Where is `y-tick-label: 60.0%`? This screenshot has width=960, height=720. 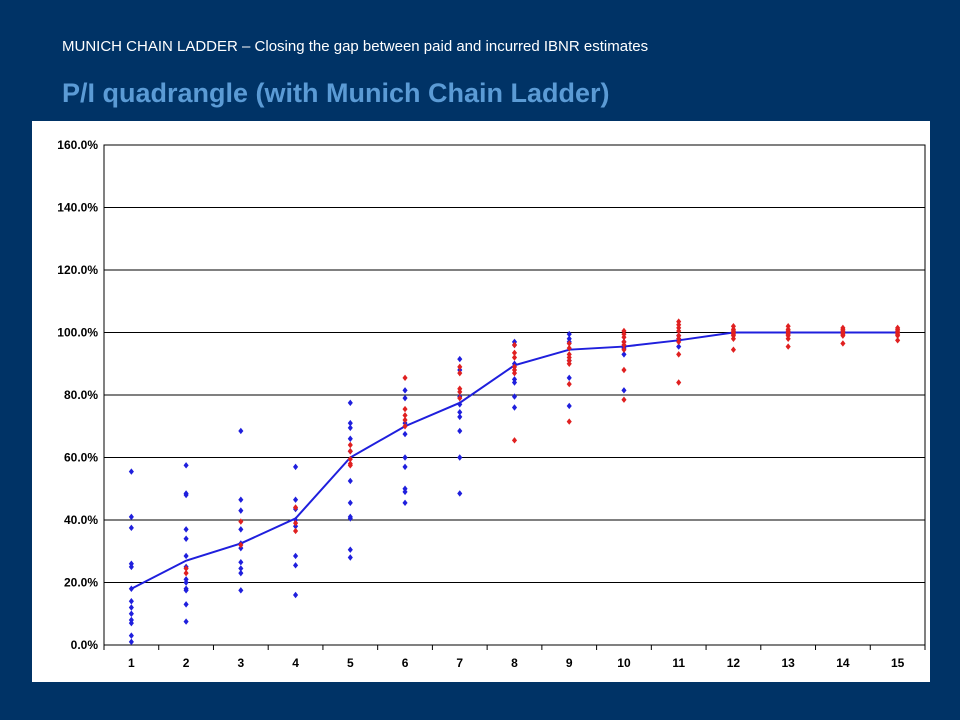
y-tick-label: 60.0% is located at coordinates (81, 458).